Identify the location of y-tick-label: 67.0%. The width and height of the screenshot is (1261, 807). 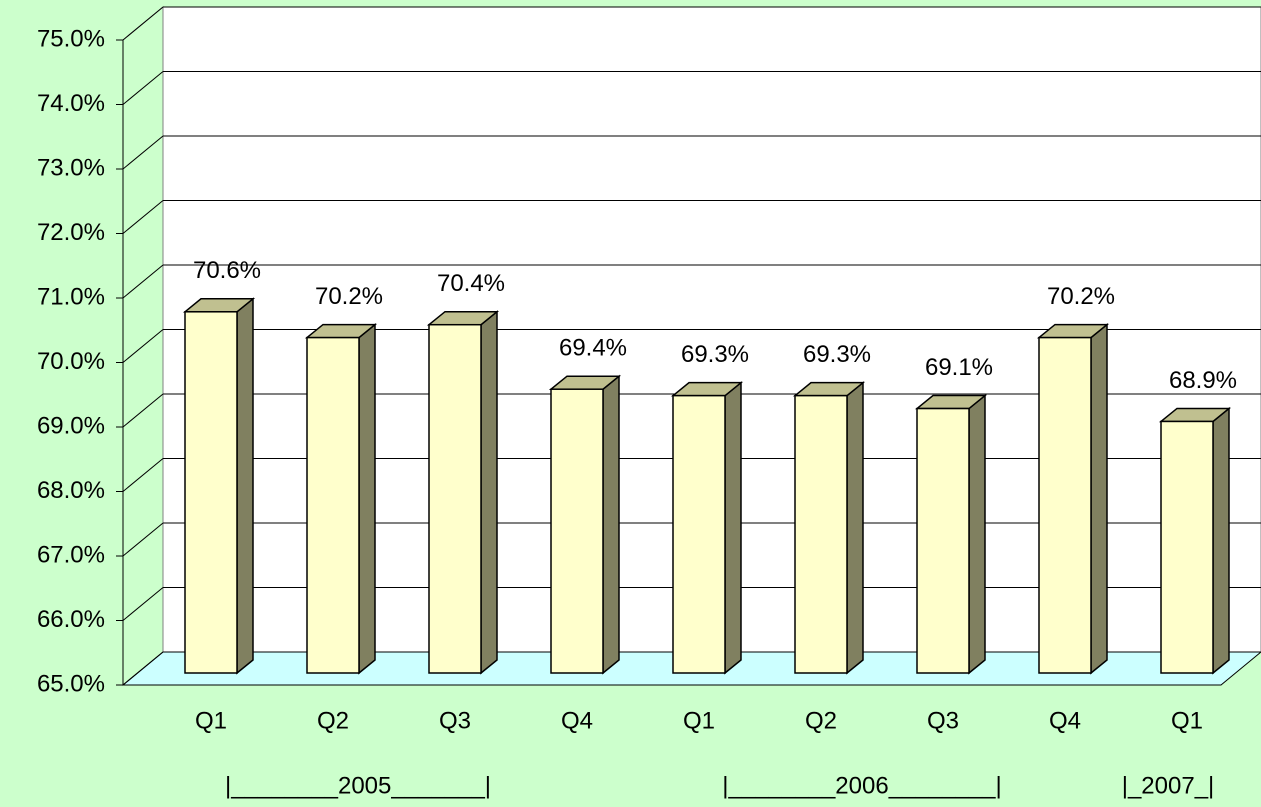
(71, 554).